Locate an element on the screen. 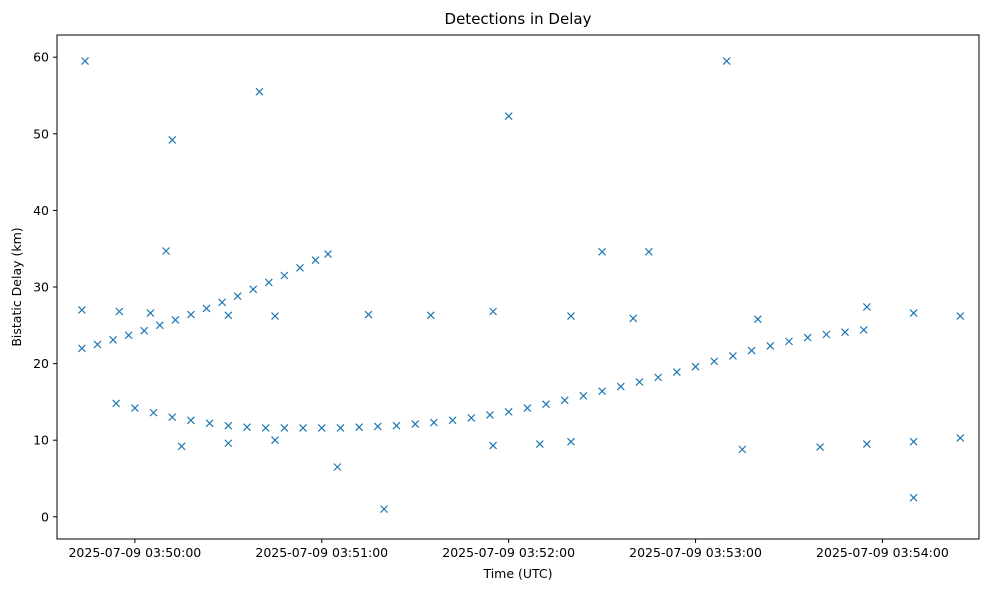 This screenshot has width=989, height=590. x-axis-label: Time (UTC) is located at coordinates (517, 573).